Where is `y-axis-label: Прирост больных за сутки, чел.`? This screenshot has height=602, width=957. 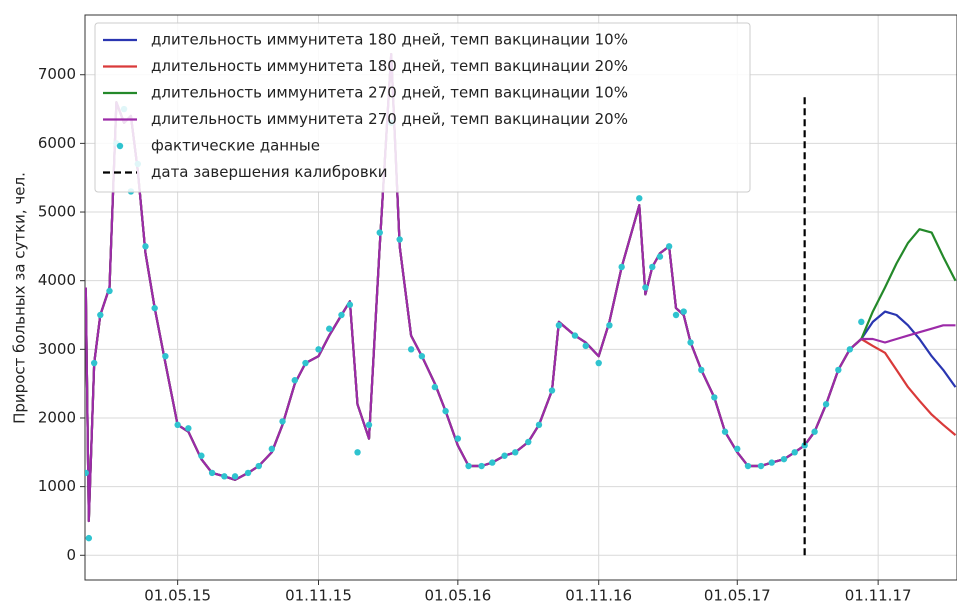
y-axis-label: Прирост больных за сутки, чел. is located at coordinates (20, 298).